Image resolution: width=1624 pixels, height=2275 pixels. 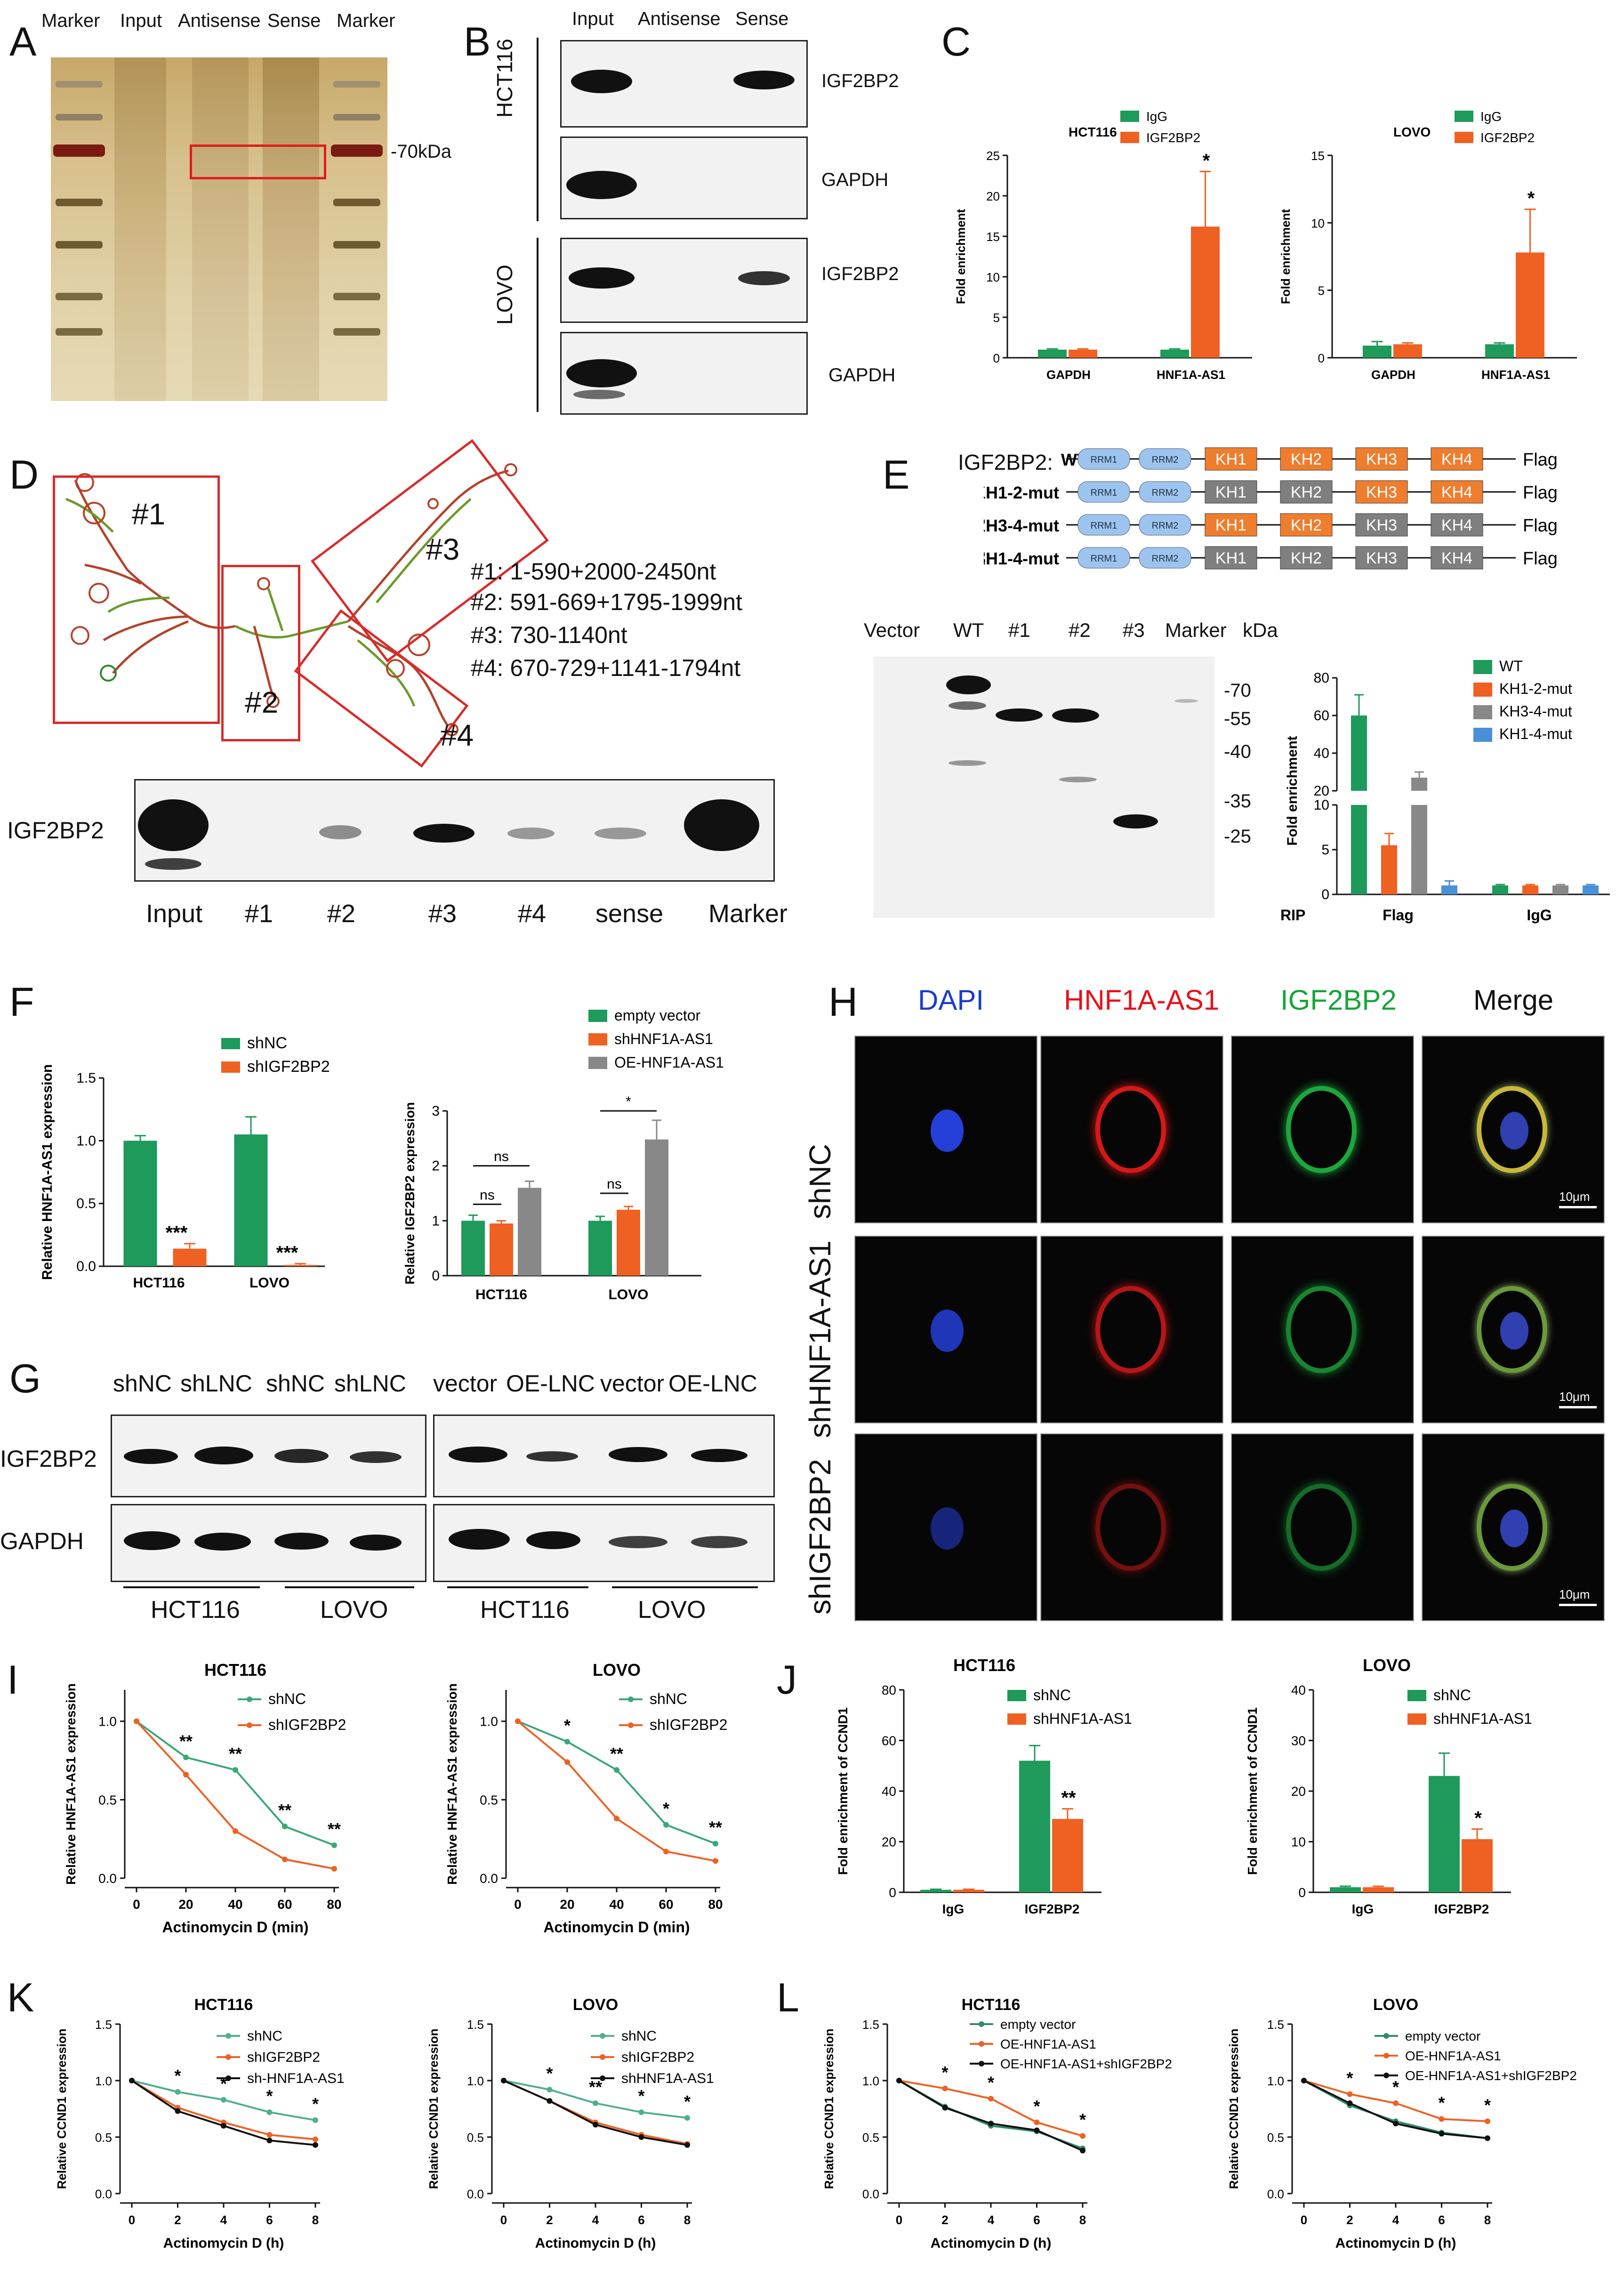 What do you see at coordinates (452, 1784) in the screenshot?
I see `y-axis-label: Relative HNF1A-AS1 expression` at bounding box center [452, 1784].